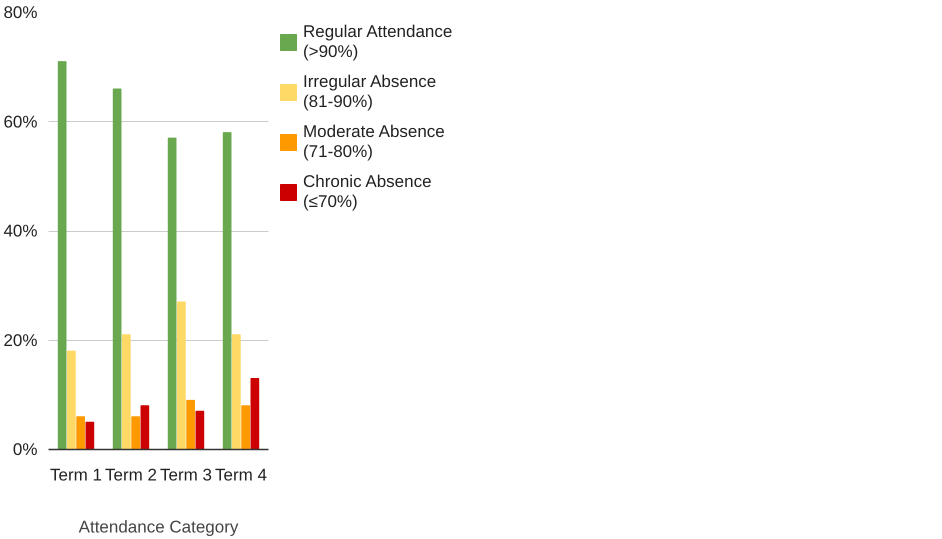  What do you see at coordinates (20, 122) in the screenshot?
I see `y-tick-label: 60%` at bounding box center [20, 122].